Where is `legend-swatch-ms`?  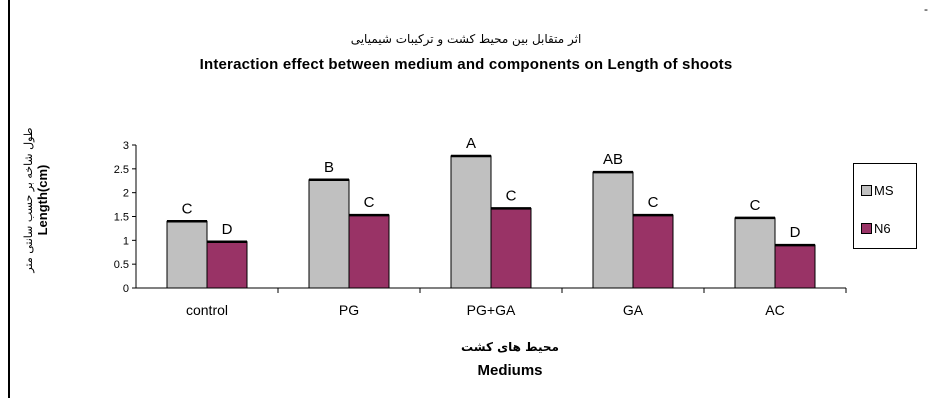 legend-swatch-ms is located at coordinates (866, 190).